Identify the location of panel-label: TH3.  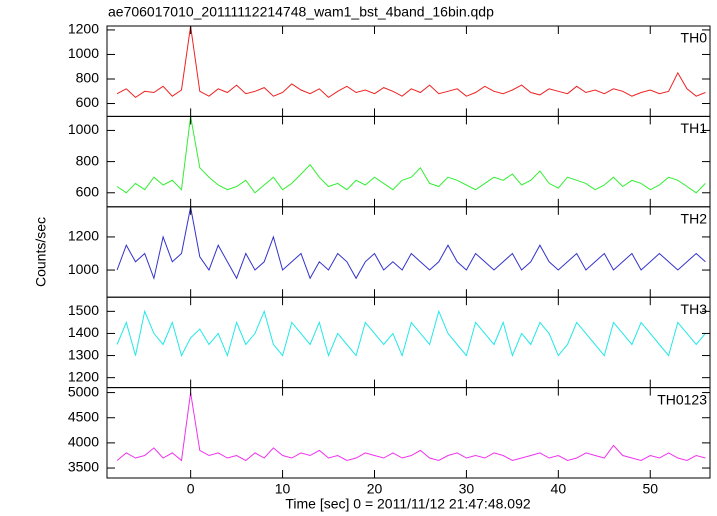
(694, 309).